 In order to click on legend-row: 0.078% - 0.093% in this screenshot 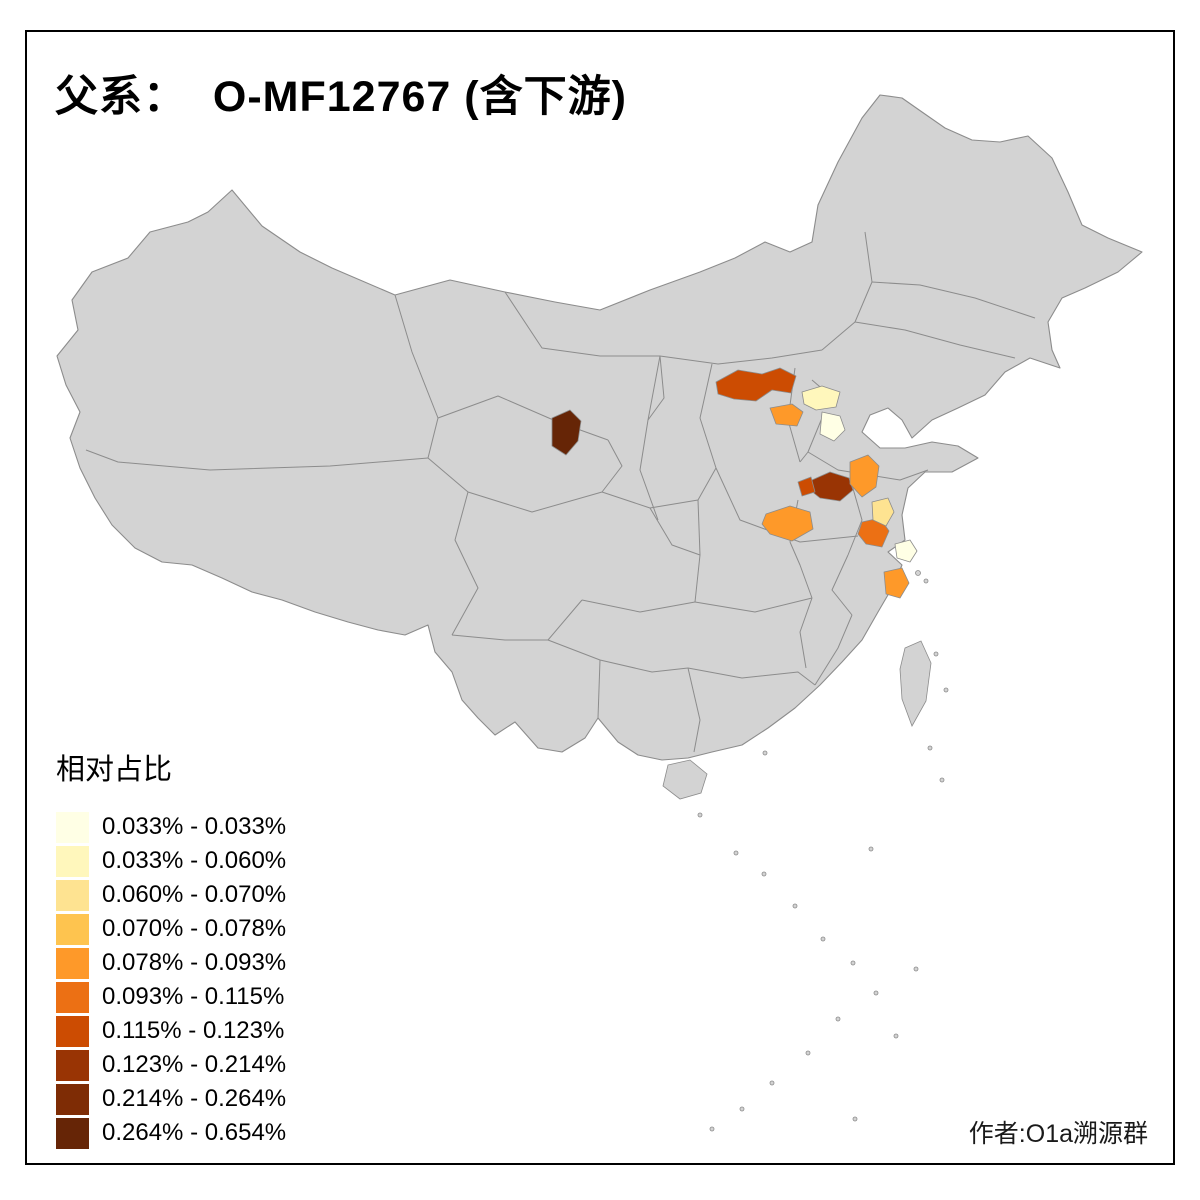, I will do `click(171, 963)`.